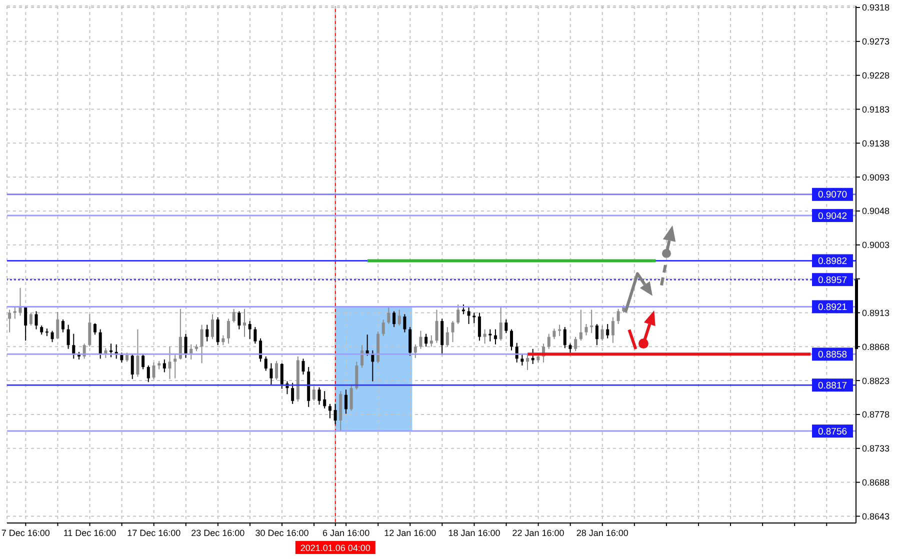 The width and height of the screenshot is (900, 559). Describe the element at coordinates (833, 308) in the screenshot. I see `ref-line-label: 0.8921` at that location.